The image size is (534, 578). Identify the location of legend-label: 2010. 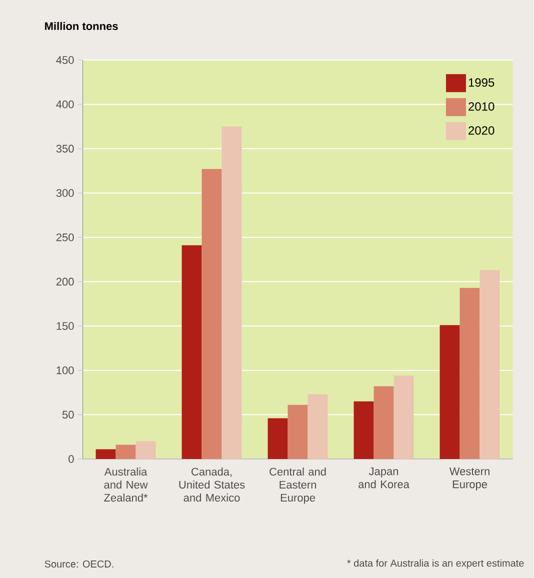
(481, 106).